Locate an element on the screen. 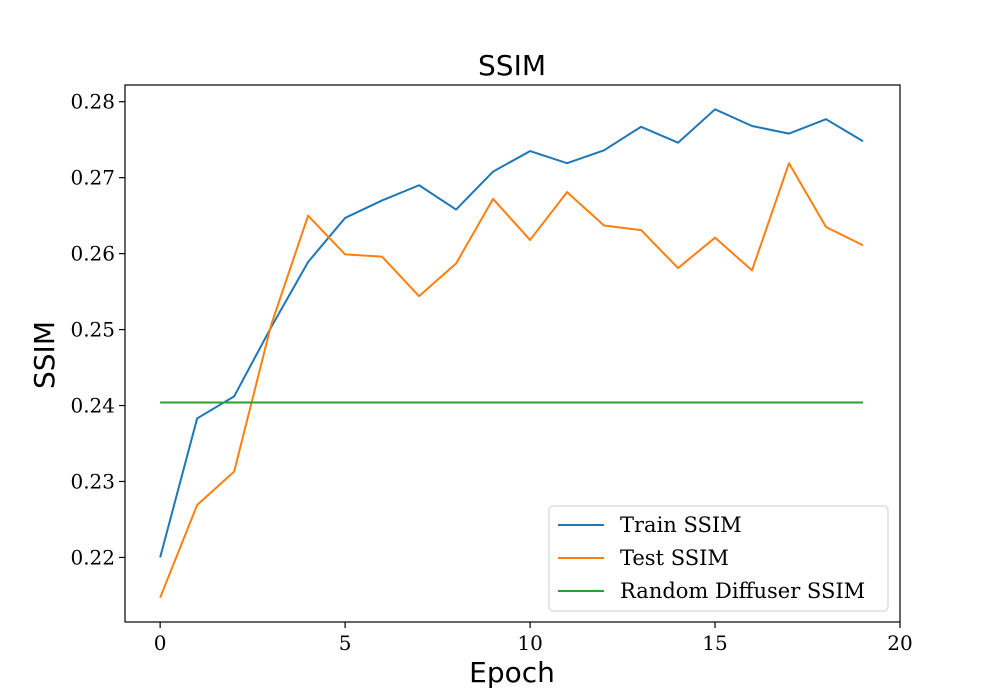  chart-title: SSIM is located at coordinates (512, 65).